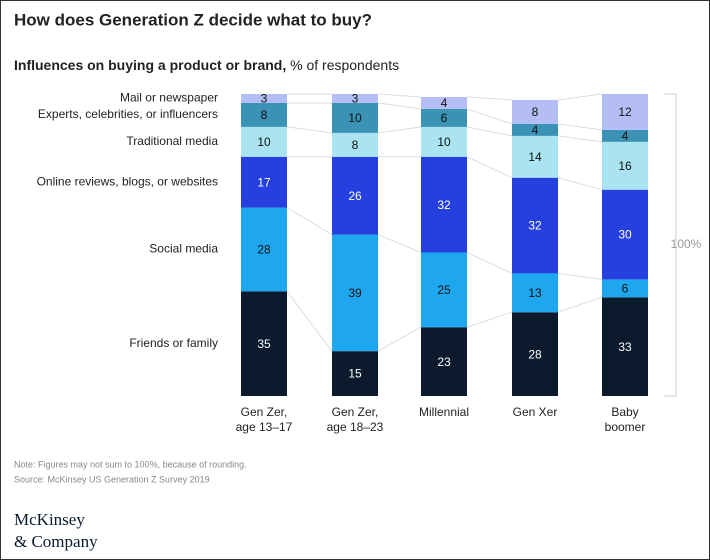 The image size is (710, 560). I want to click on legend-label: Friends or family, so click(173, 343).